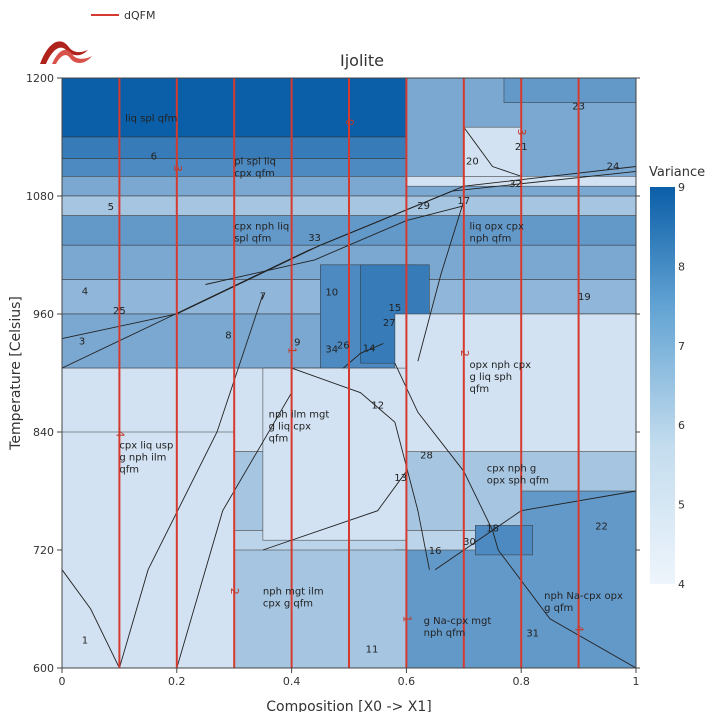 This screenshot has width=713, height=712. What do you see at coordinates (263, 296) in the screenshot?
I see `field-number-7: 7` at bounding box center [263, 296].